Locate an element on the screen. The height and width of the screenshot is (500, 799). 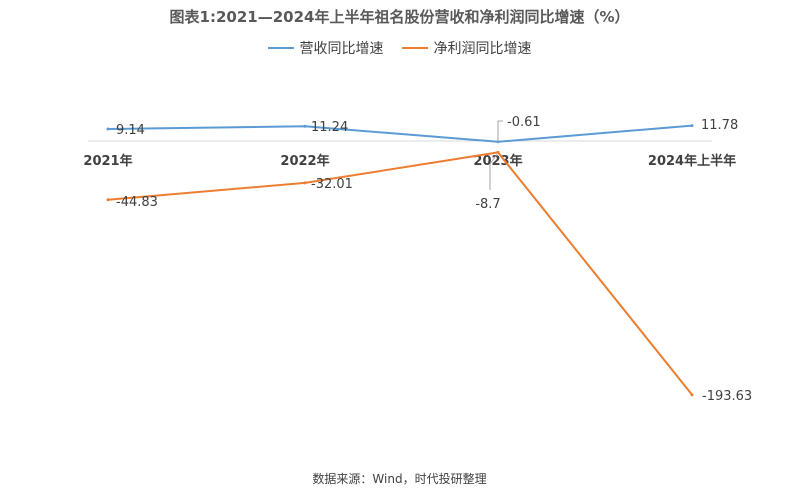
data-label-profit: -44.83 is located at coordinates (137, 202).